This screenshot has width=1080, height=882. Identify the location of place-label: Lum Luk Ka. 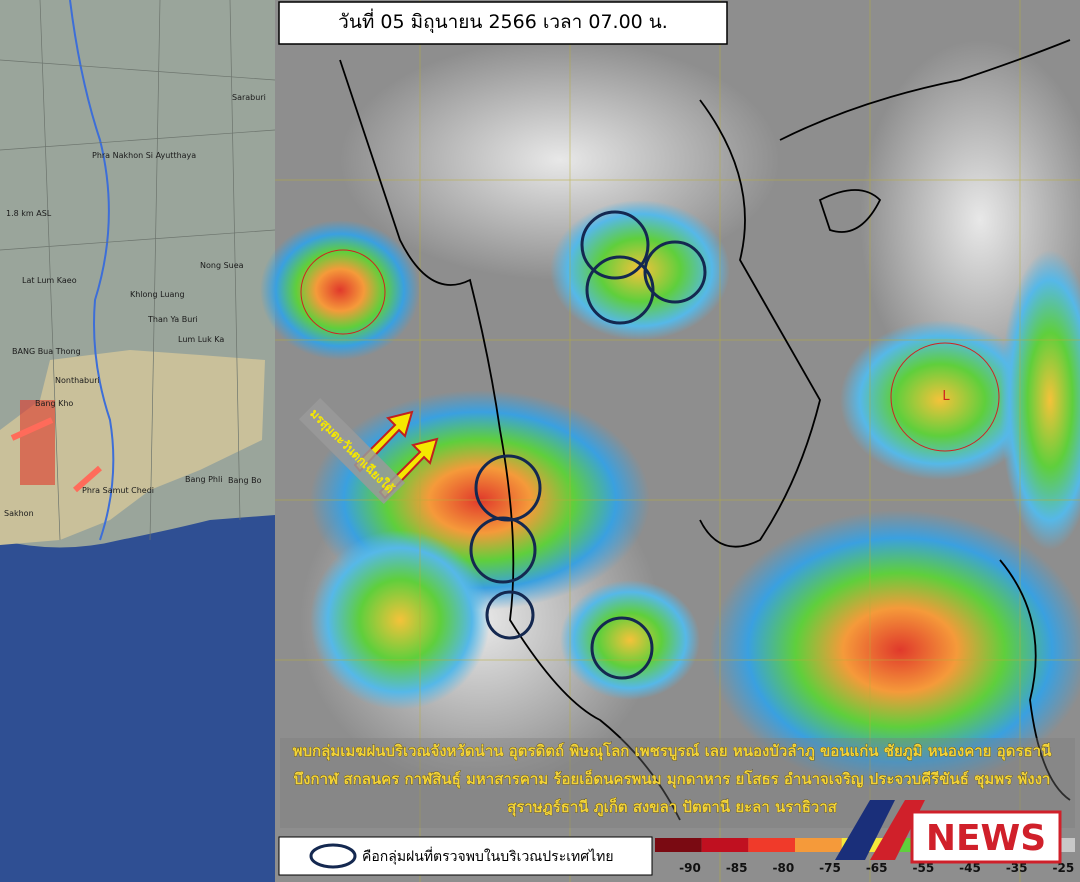
(201, 339).